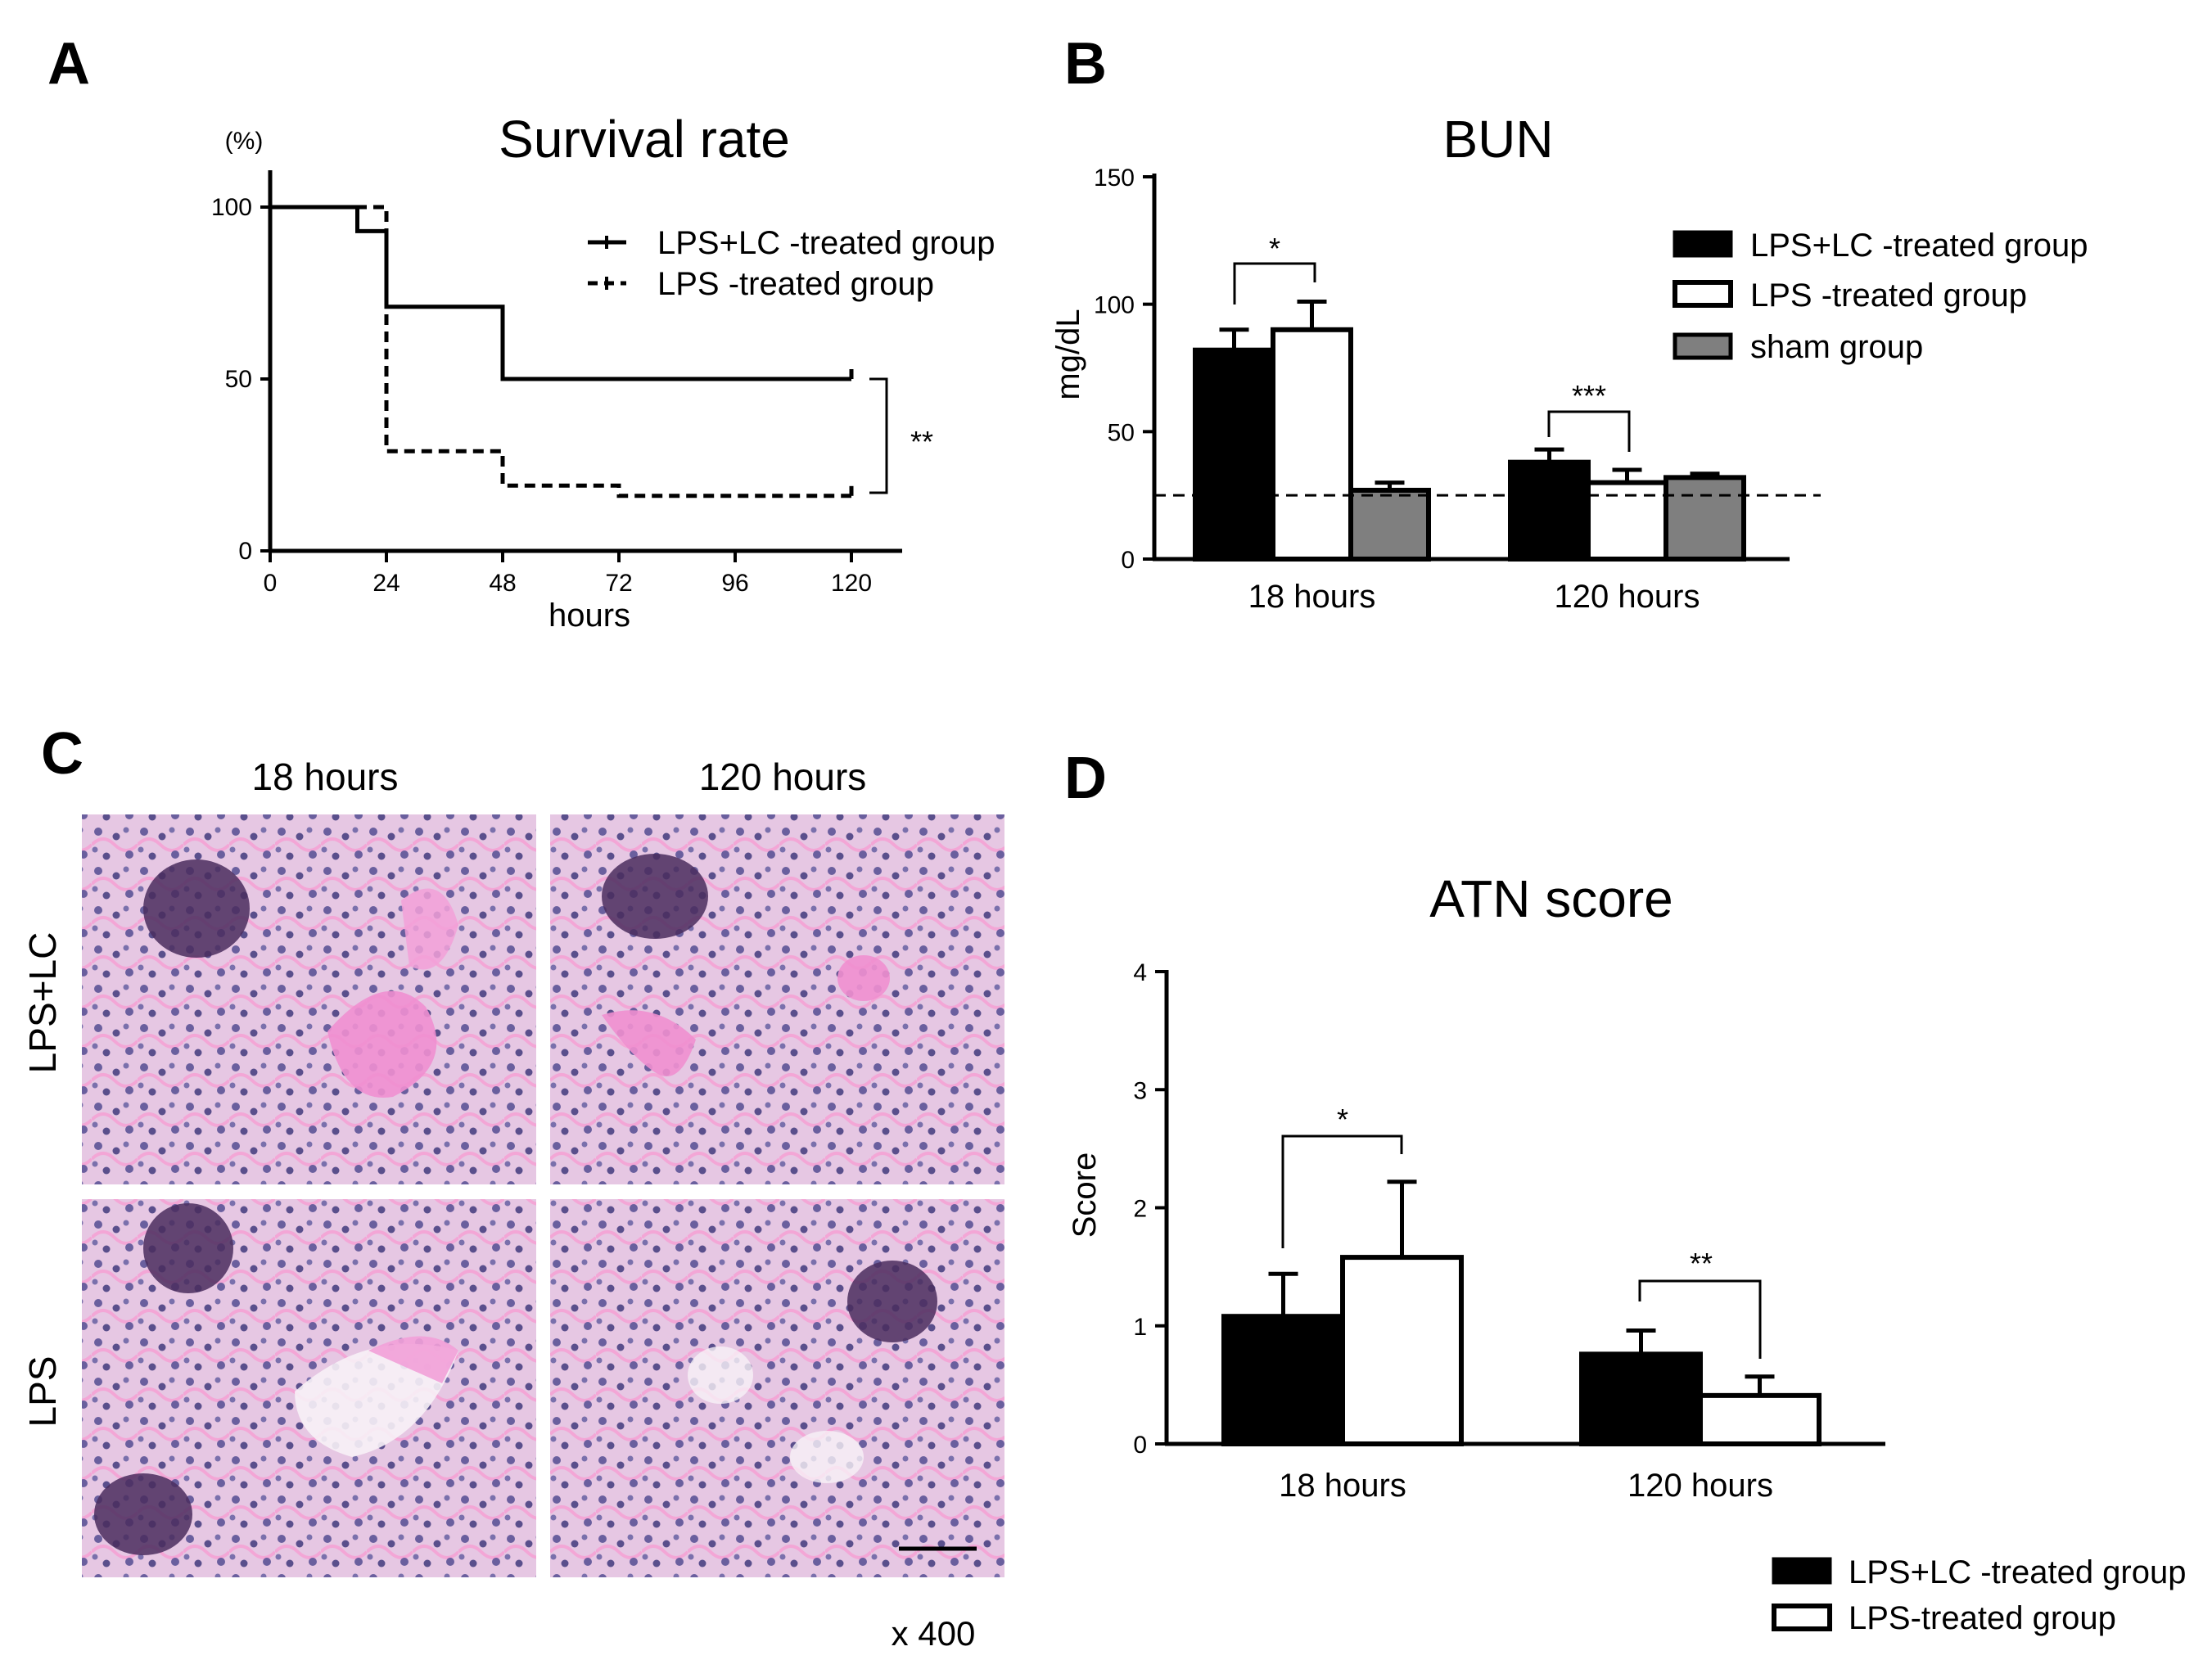  What do you see at coordinates (1497, 139) in the screenshot?
I see `bun-chart-title: BUN` at bounding box center [1497, 139].